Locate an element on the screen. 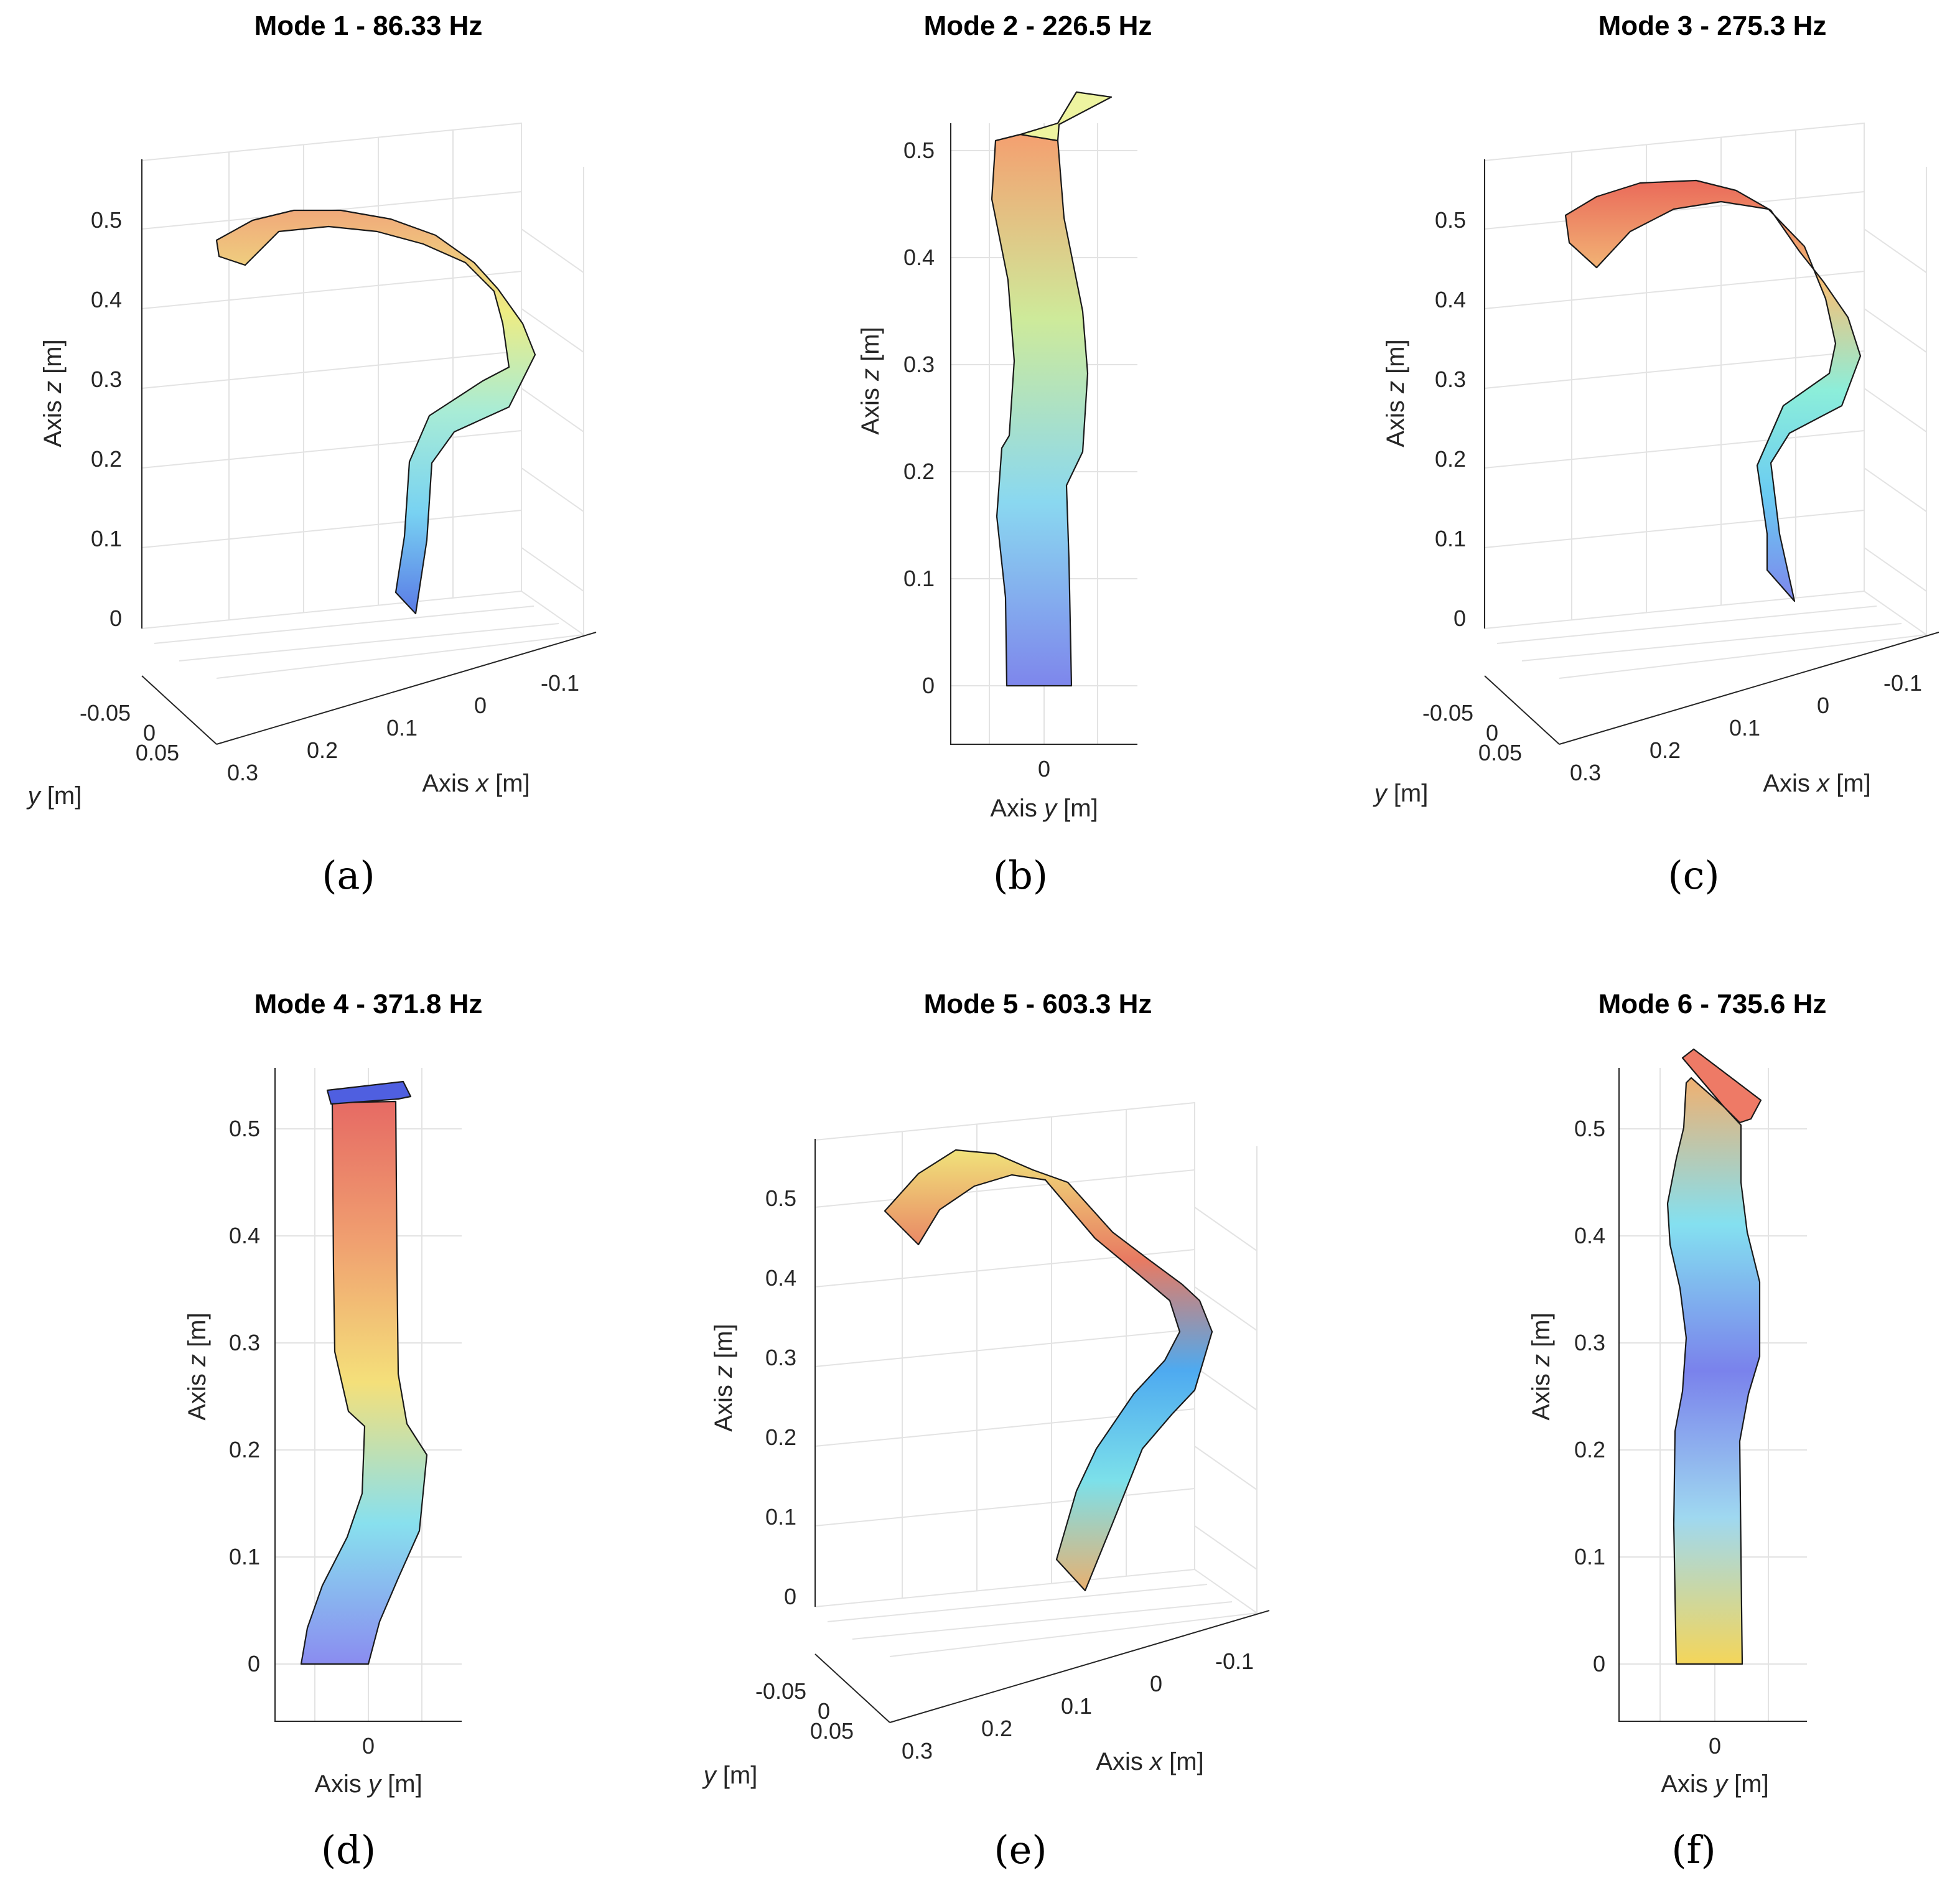  panel-b-title: Mode 2 - 226.5 Hz is located at coordinates (1038, 26).